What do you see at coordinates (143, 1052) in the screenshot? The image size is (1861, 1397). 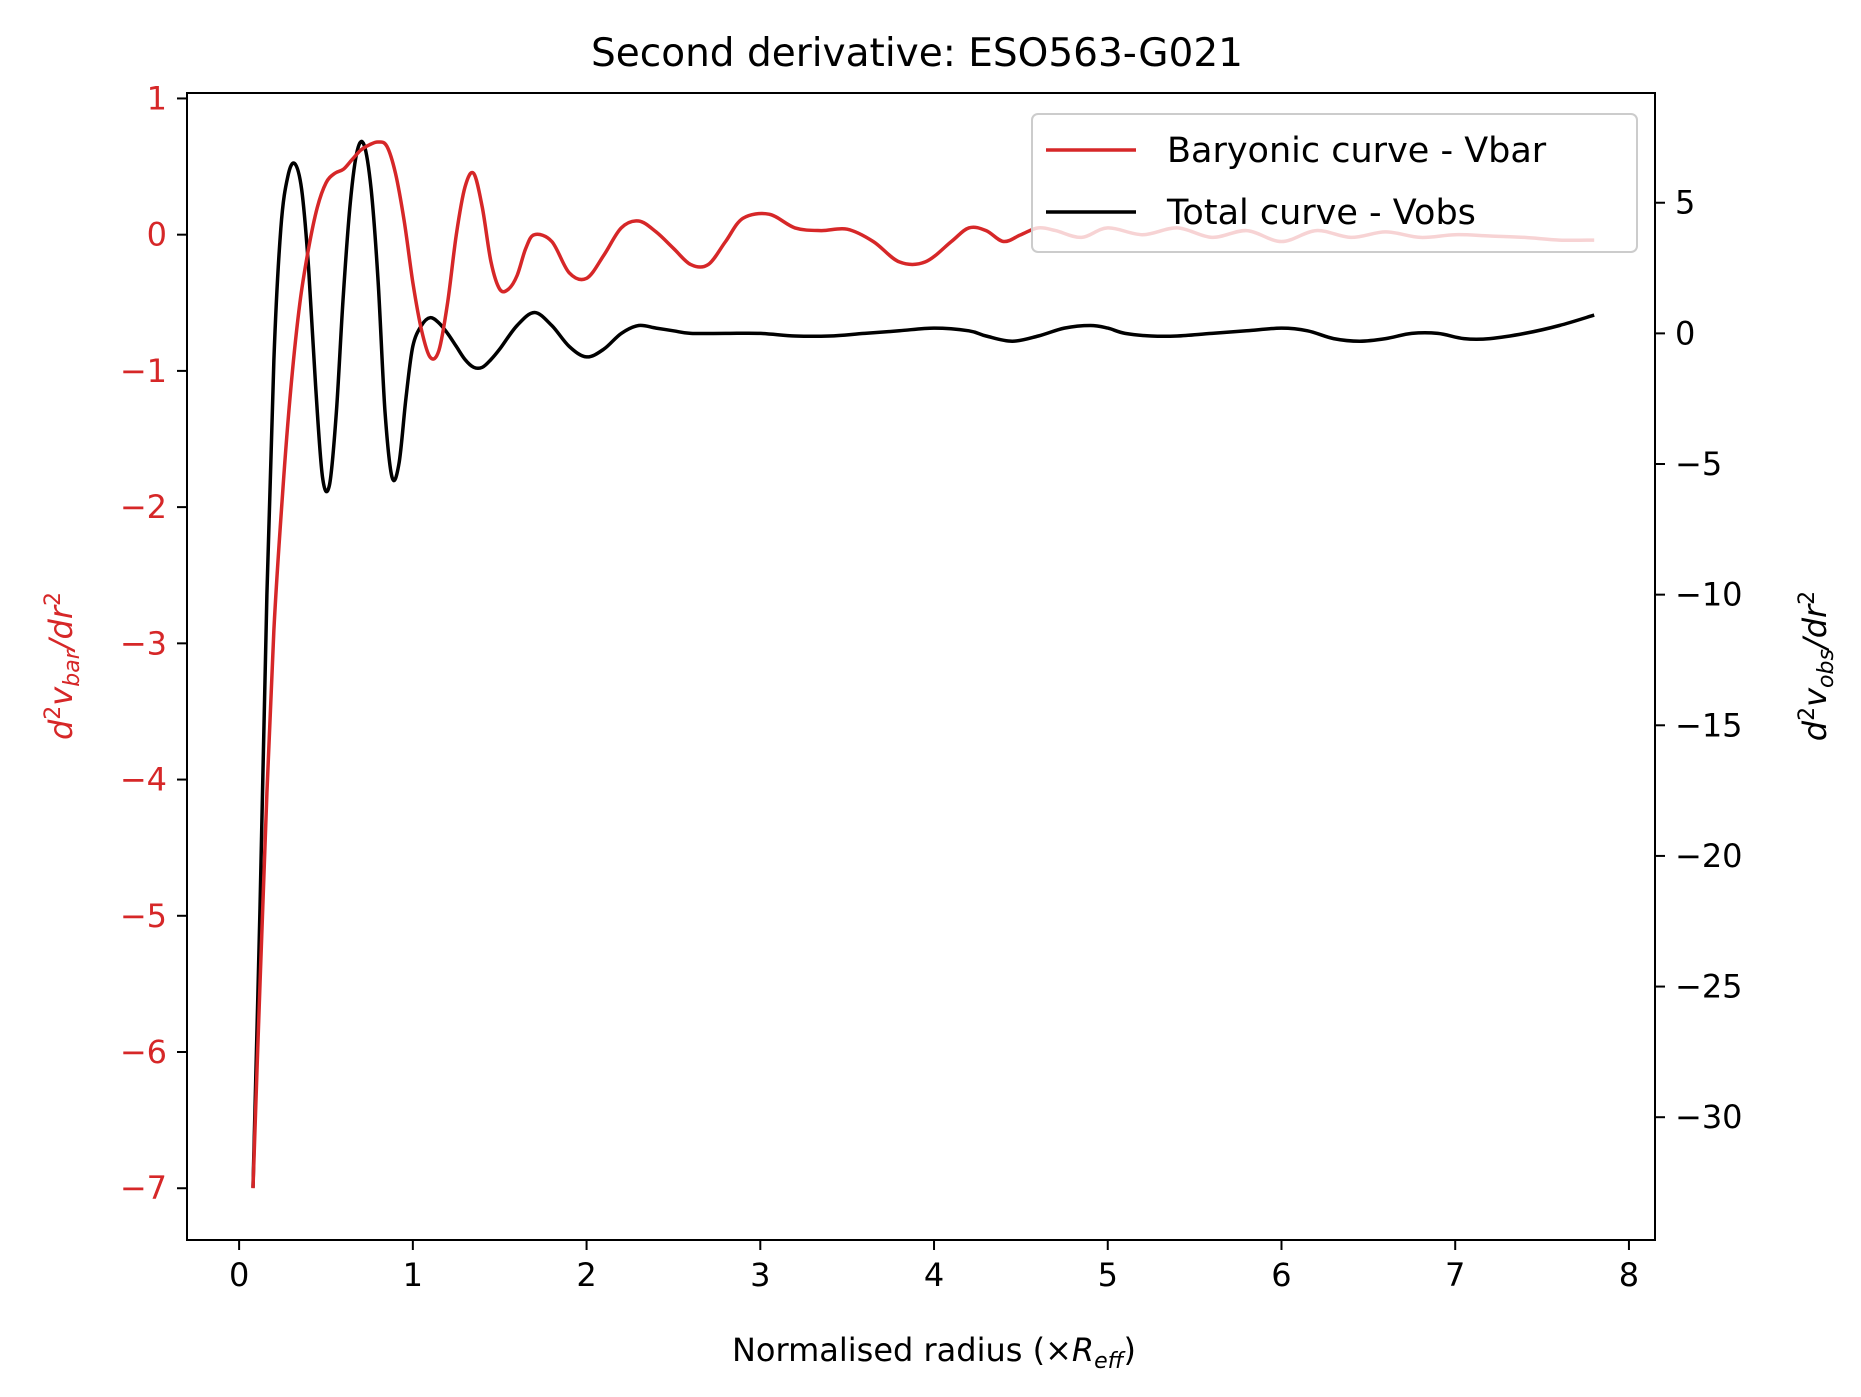 I see `left-y-tick-label: −6` at bounding box center [143, 1052].